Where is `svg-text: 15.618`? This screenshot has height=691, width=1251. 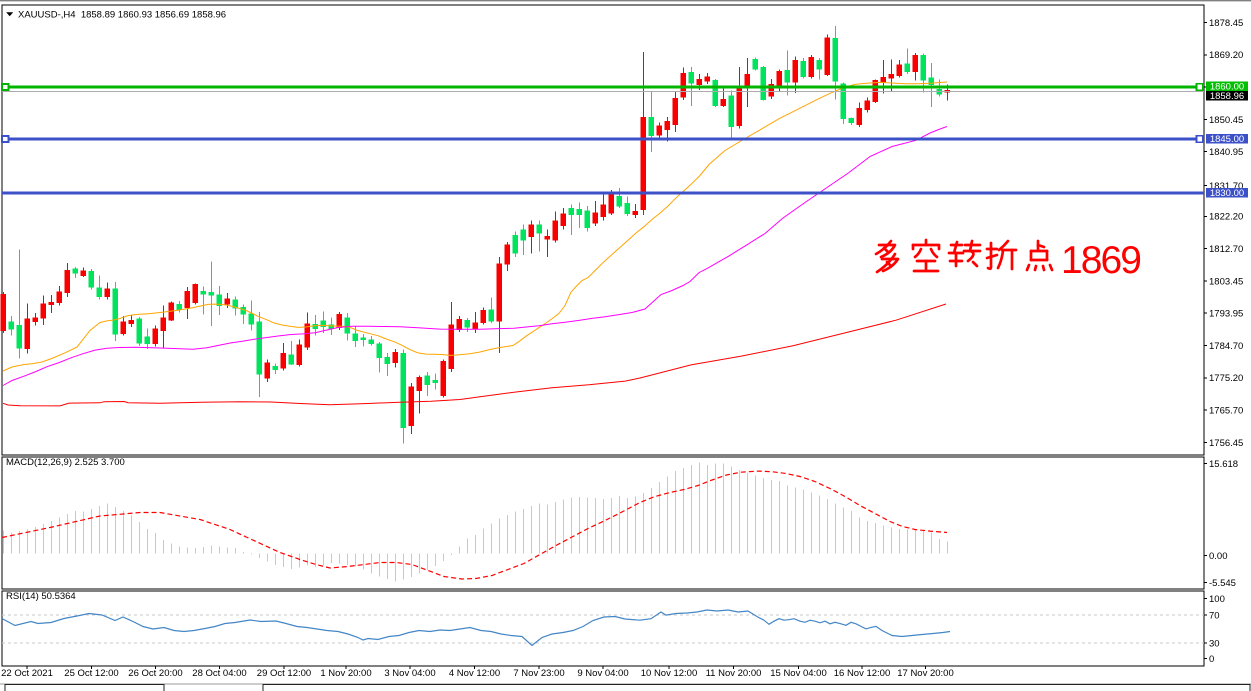 svg-text: 15.618 is located at coordinates (1223, 464).